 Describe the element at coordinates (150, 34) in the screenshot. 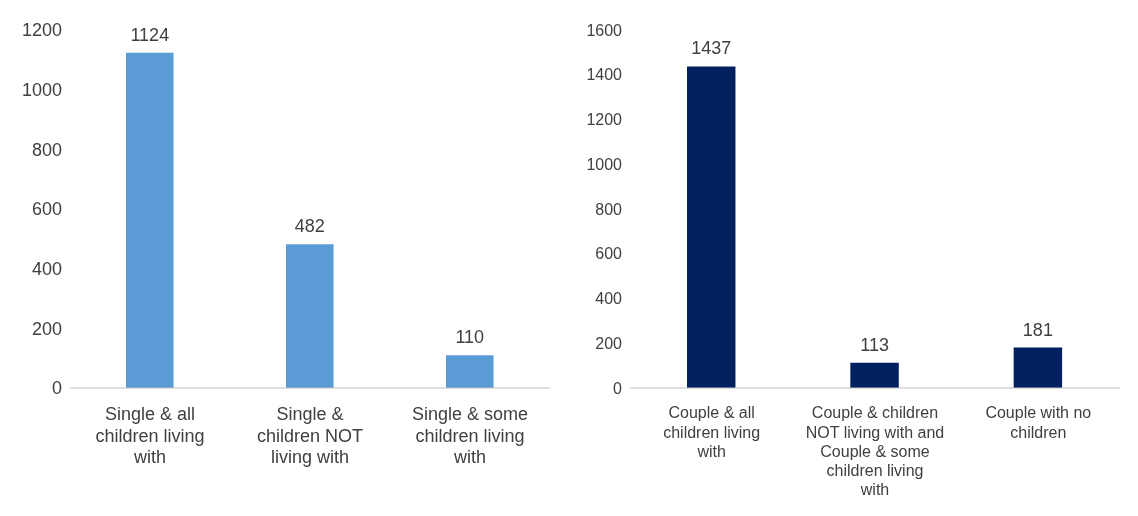

I see `data-label: 1124` at that location.